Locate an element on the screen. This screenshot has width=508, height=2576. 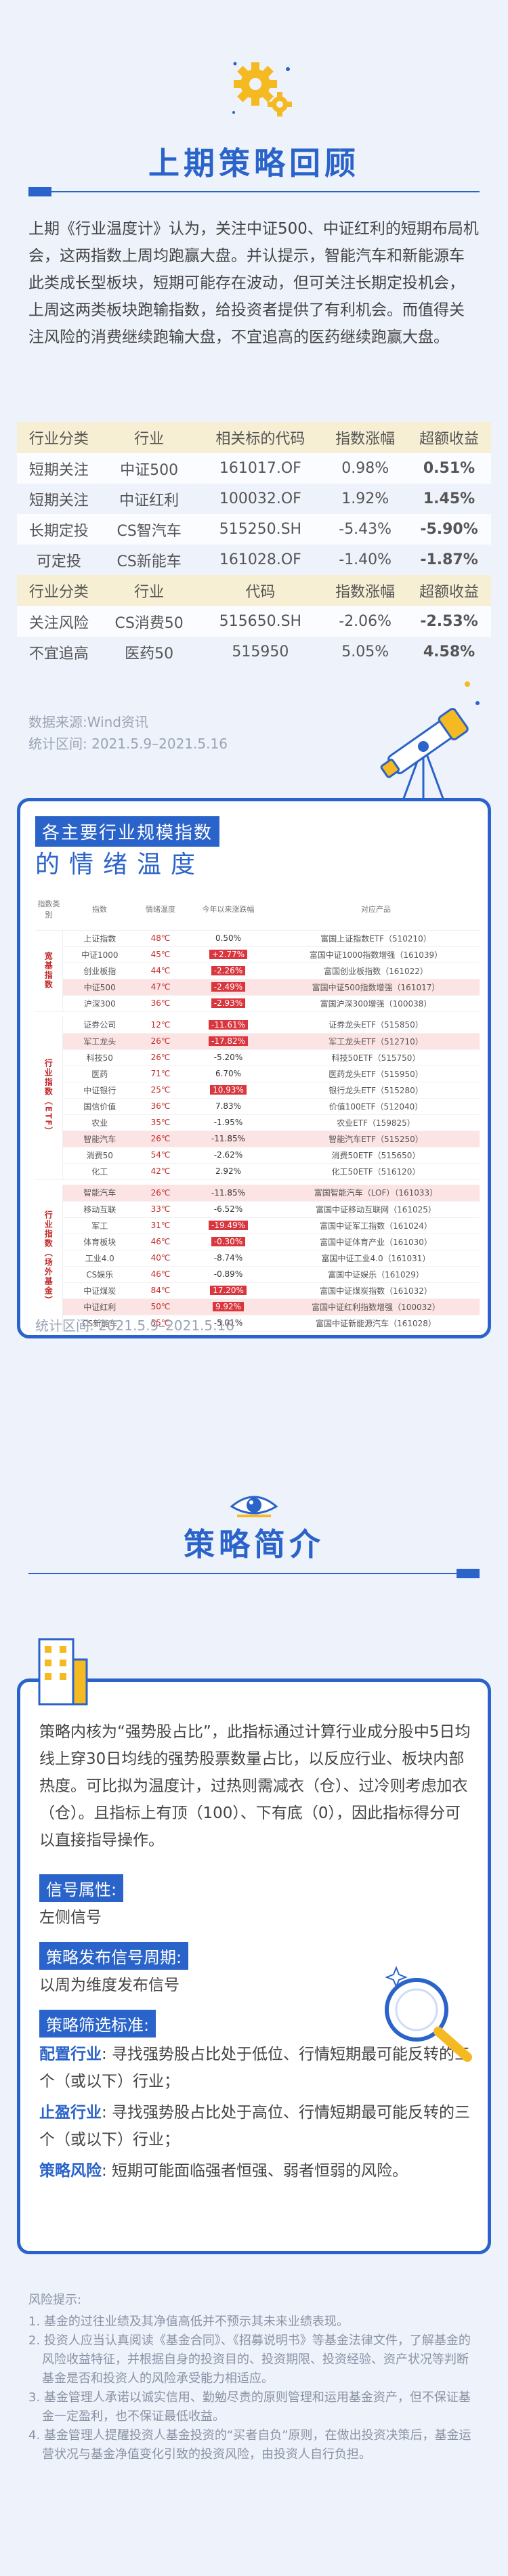
temp-table-row: 化工 42℃ 2.92% 化工50ETF（516120） is located at coordinates (257, 1171).